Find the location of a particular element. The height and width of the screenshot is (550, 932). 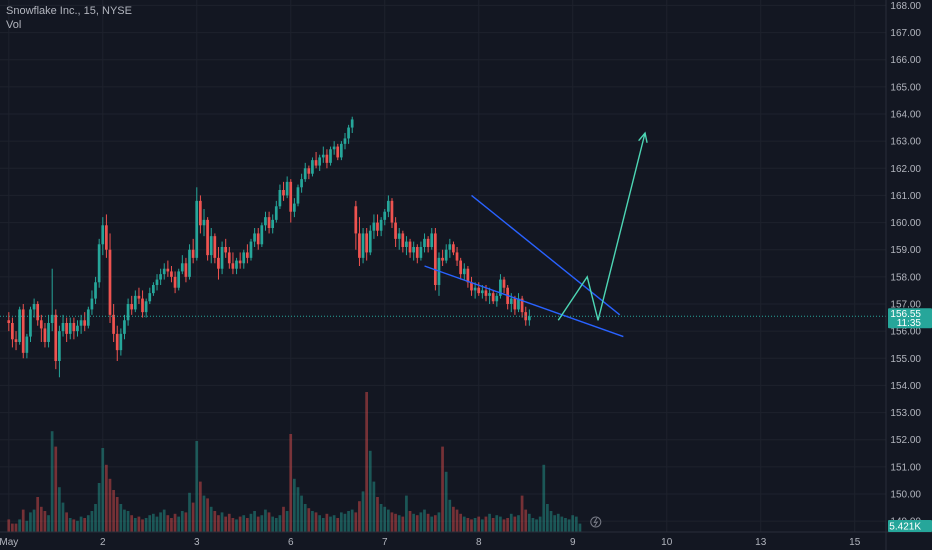

lightning-glyph is located at coordinates (596, 522).